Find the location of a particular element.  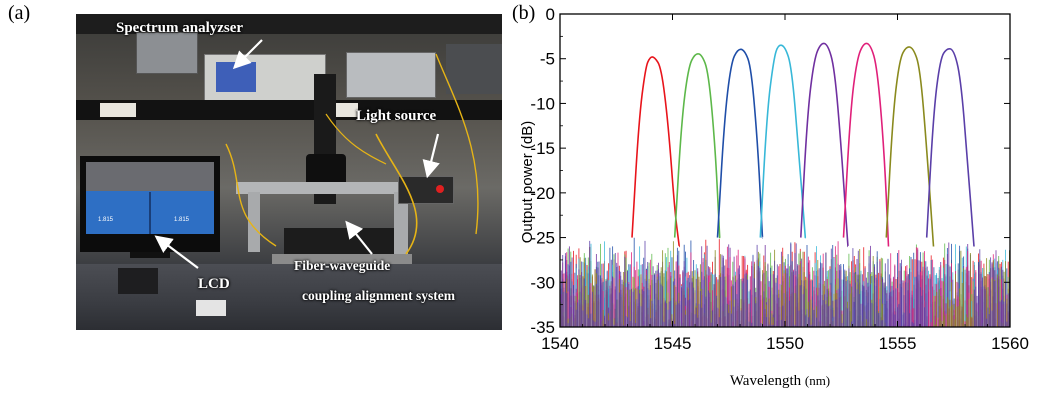

lcd-readout-right: 1.815 is located at coordinates (182, 220).